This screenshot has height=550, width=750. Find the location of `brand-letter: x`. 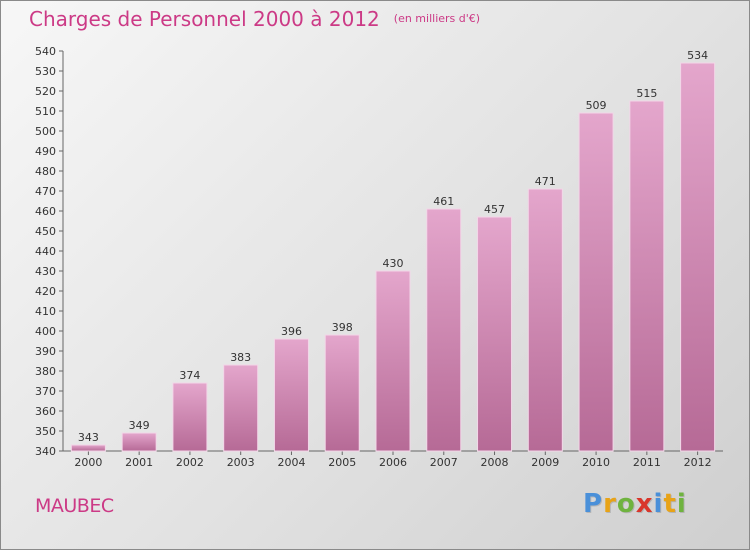

brand-letter: x is located at coordinates (644, 504).